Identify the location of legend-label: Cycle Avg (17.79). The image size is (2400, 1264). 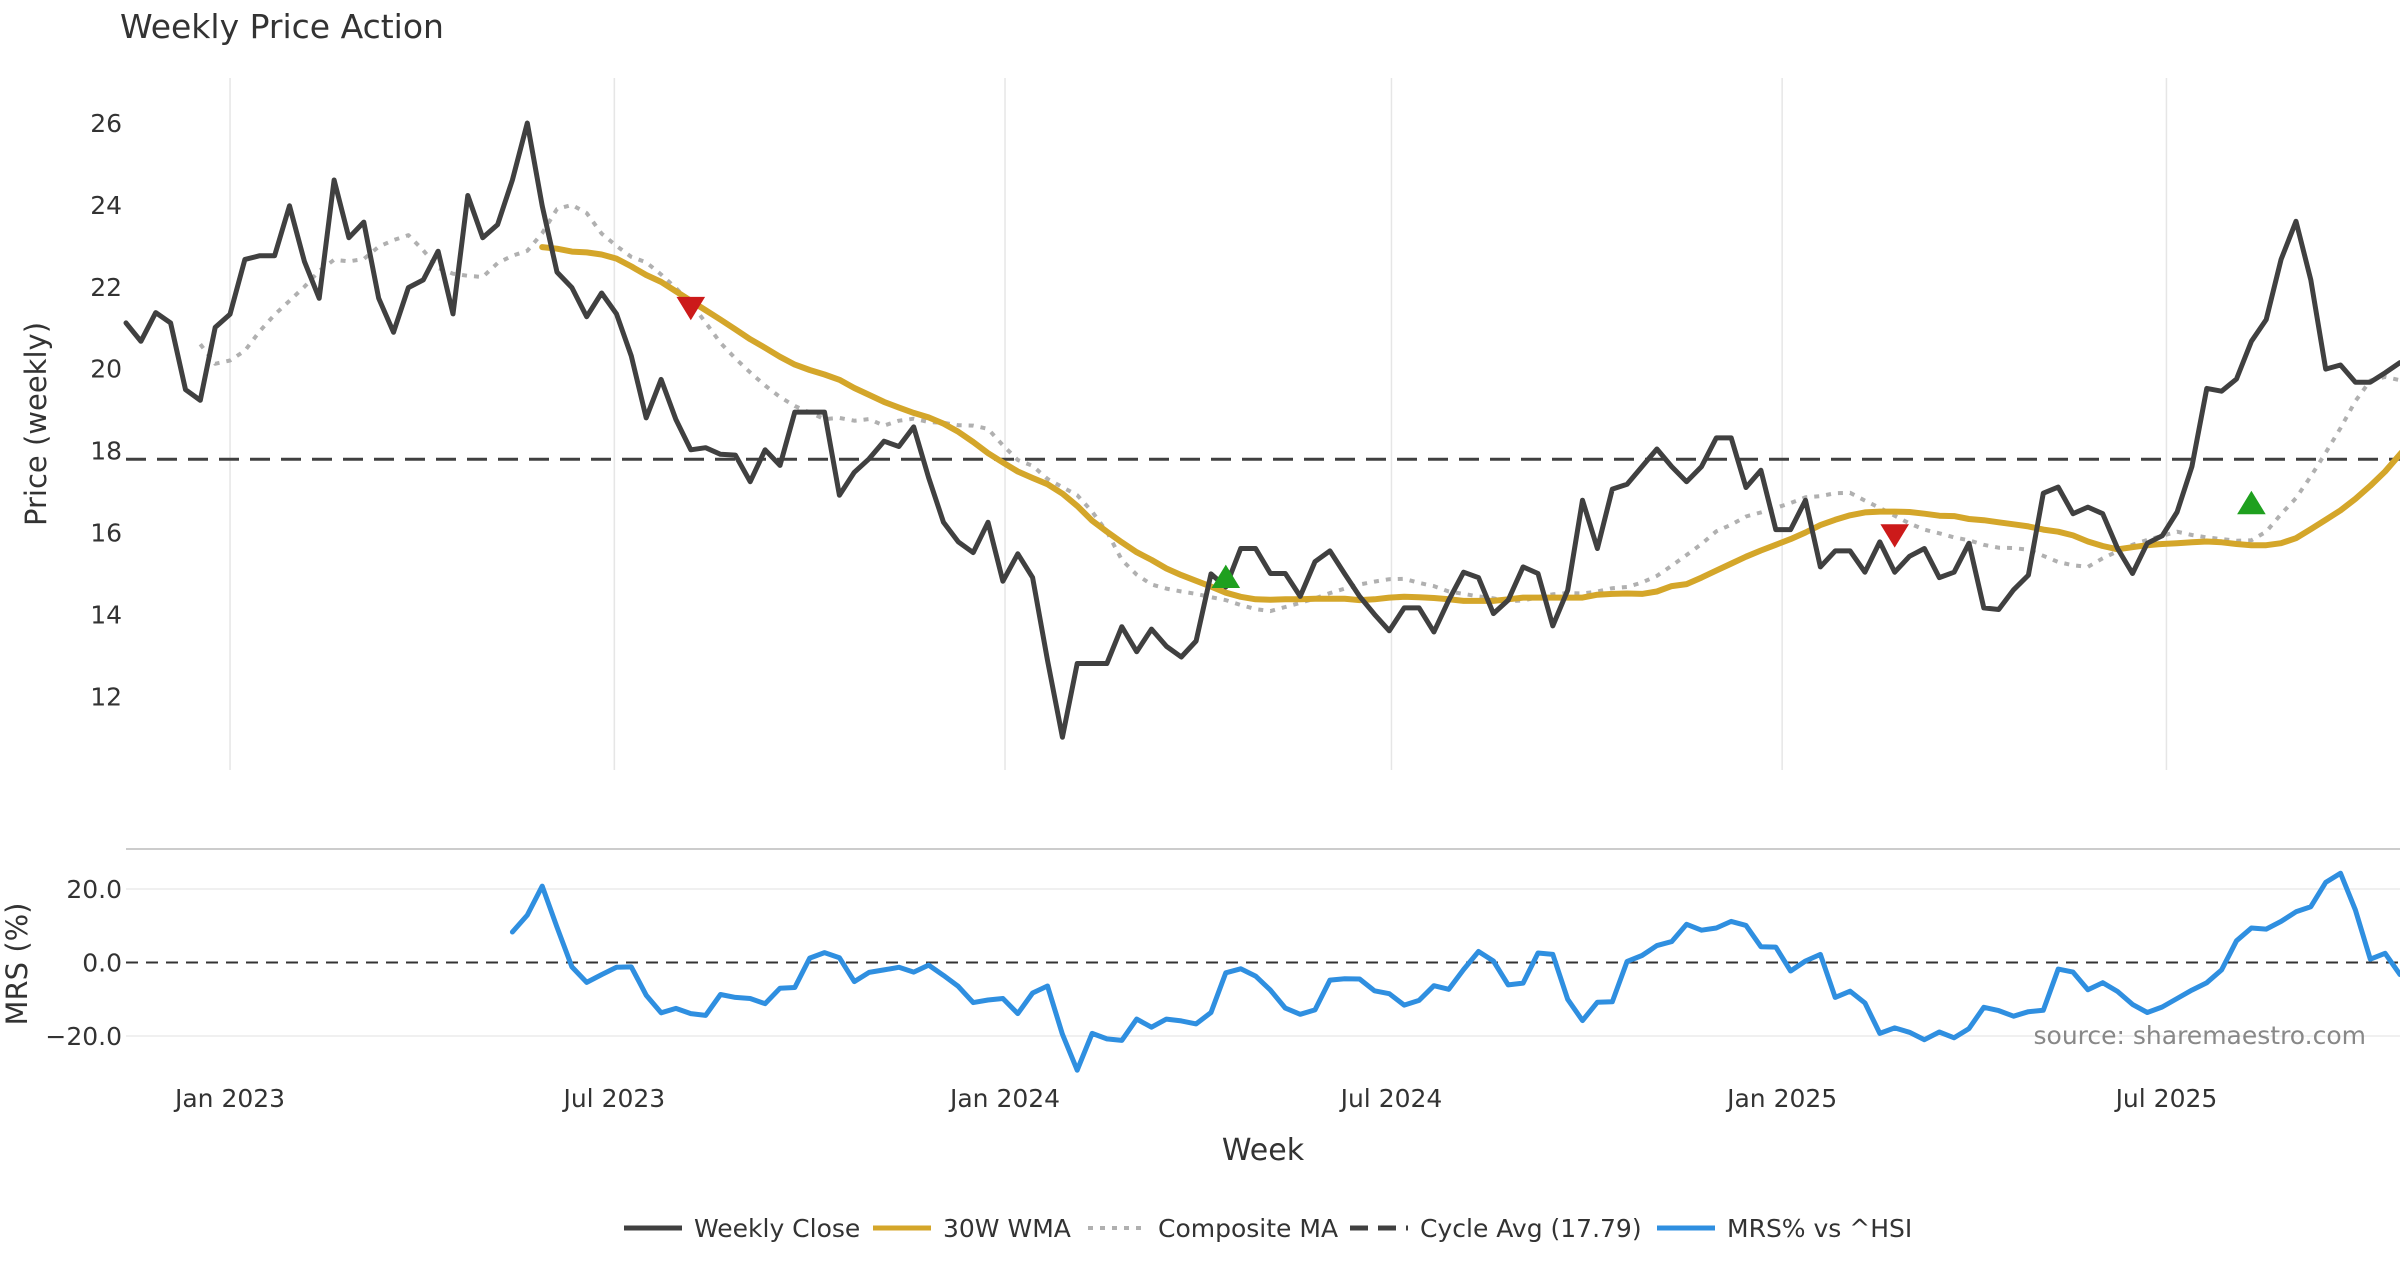
(1531, 1228).